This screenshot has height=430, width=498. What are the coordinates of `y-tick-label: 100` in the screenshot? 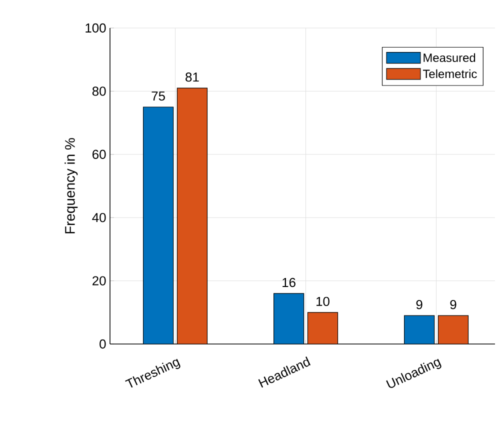 It's located at (96, 28).